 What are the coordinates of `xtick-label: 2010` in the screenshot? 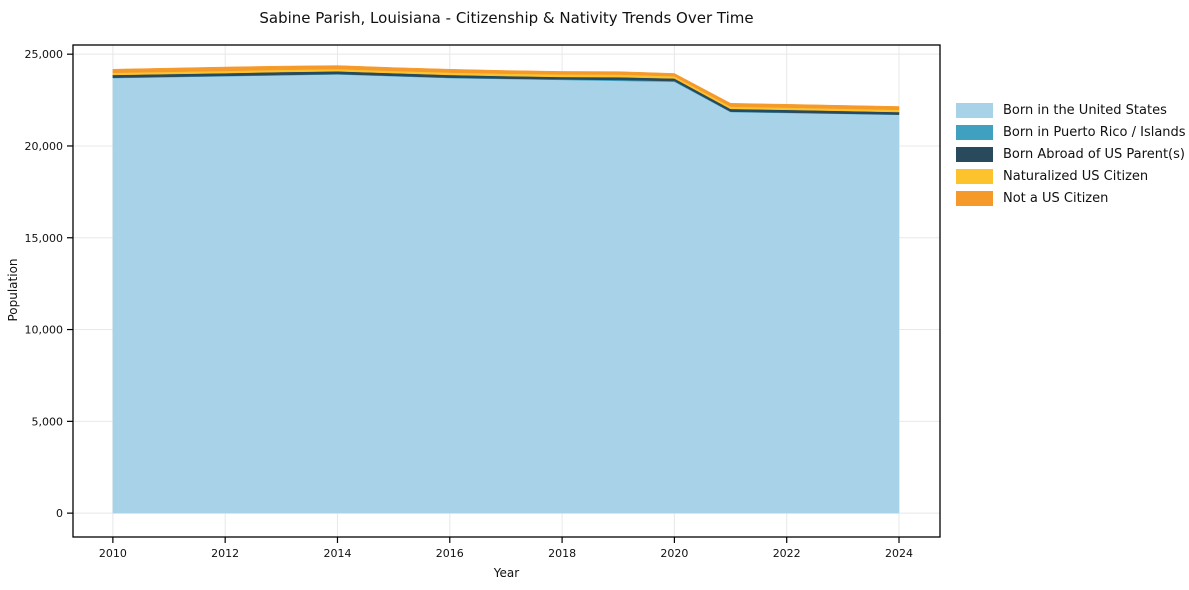 It's located at (113, 553).